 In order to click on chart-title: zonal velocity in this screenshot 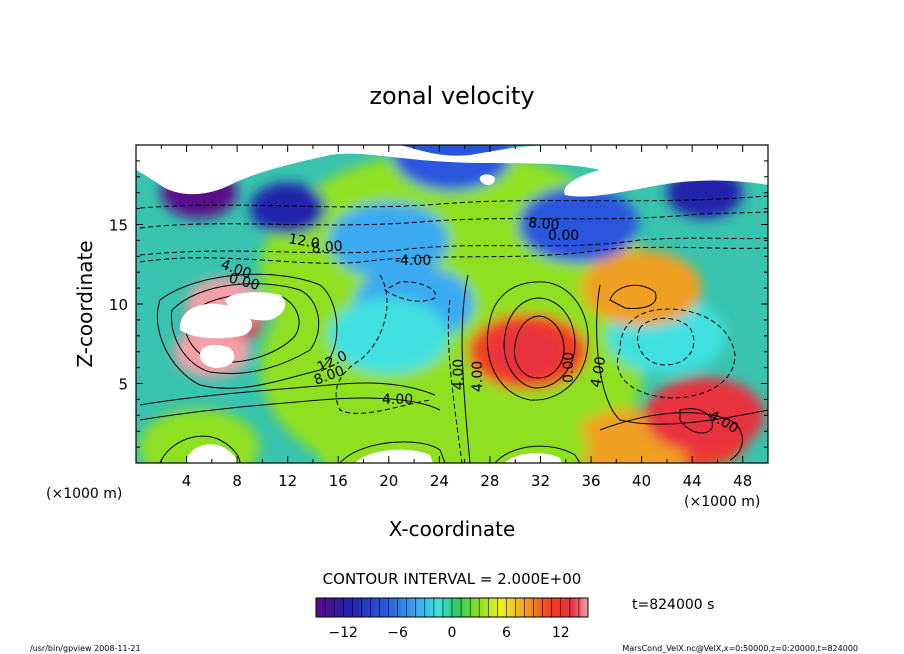, I will do `click(451, 96)`.